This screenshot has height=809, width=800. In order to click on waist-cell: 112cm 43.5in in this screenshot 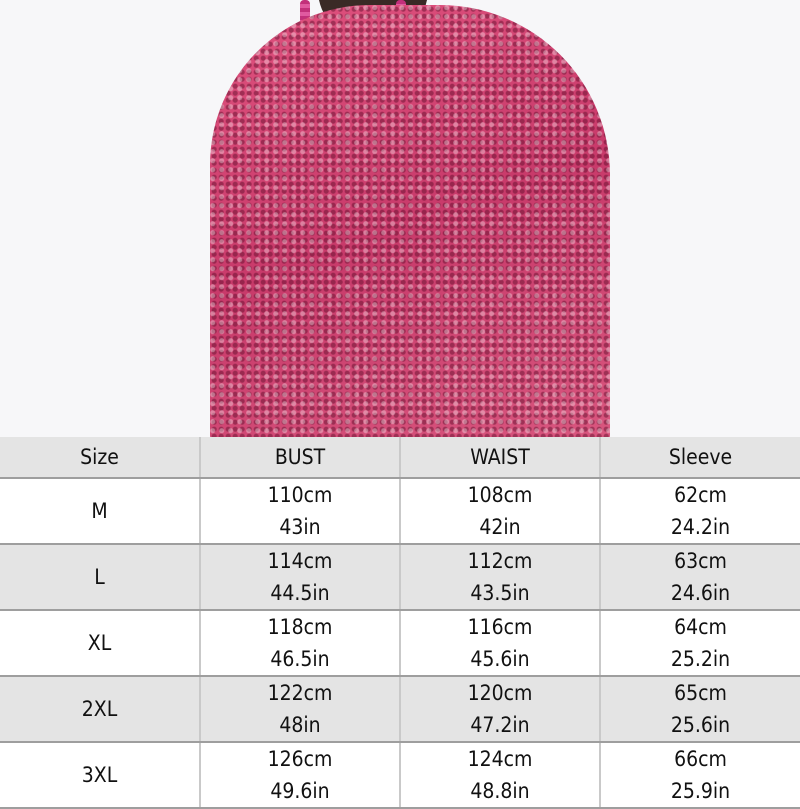, I will do `click(500, 577)`.